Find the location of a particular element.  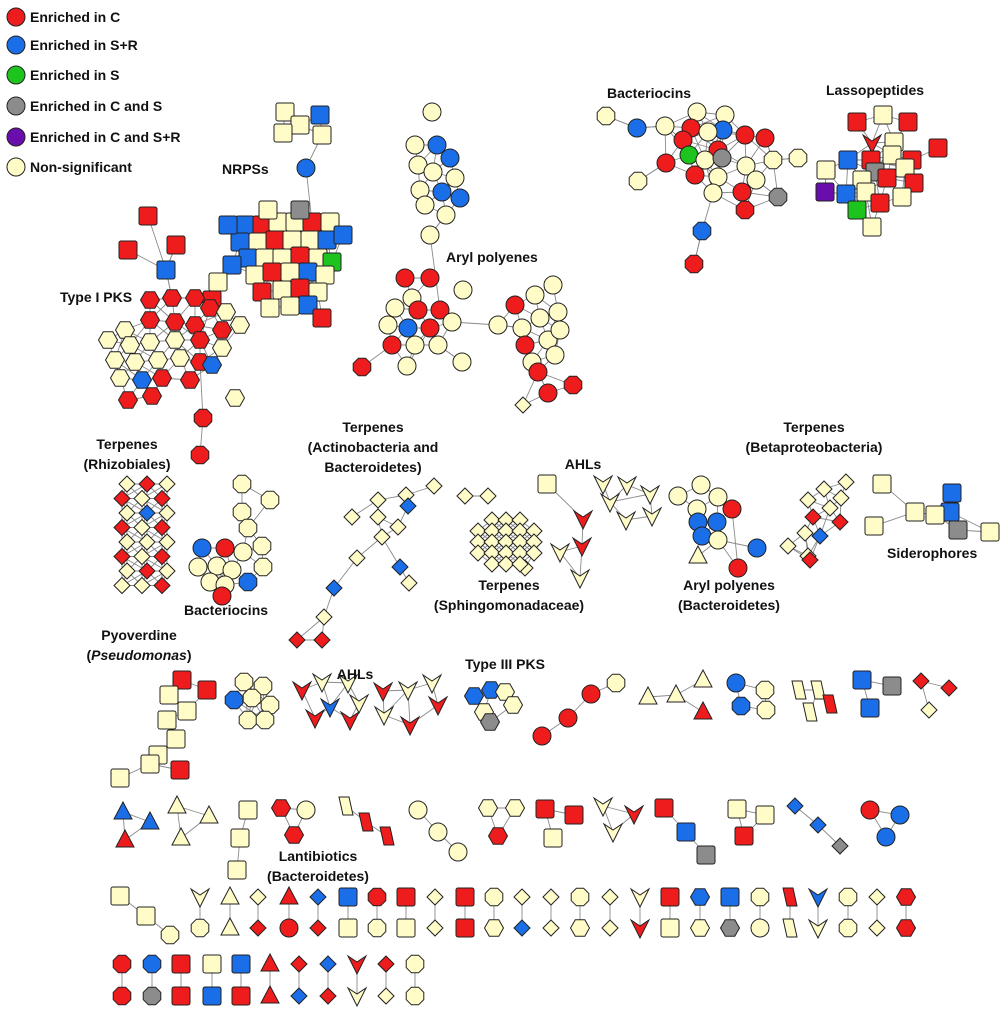

pks1-node-hexagon-sr is located at coordinates (142, 380).